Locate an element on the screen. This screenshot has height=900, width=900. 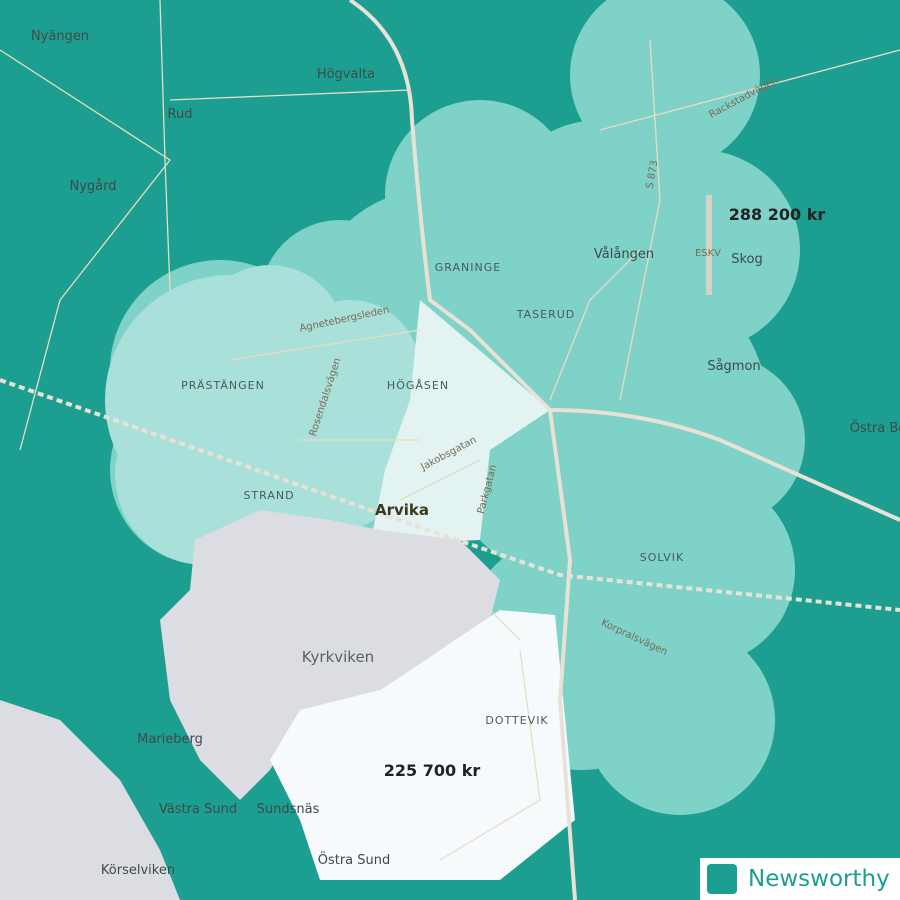
place-label: Västra Sund is located at coordinates (198, 809).